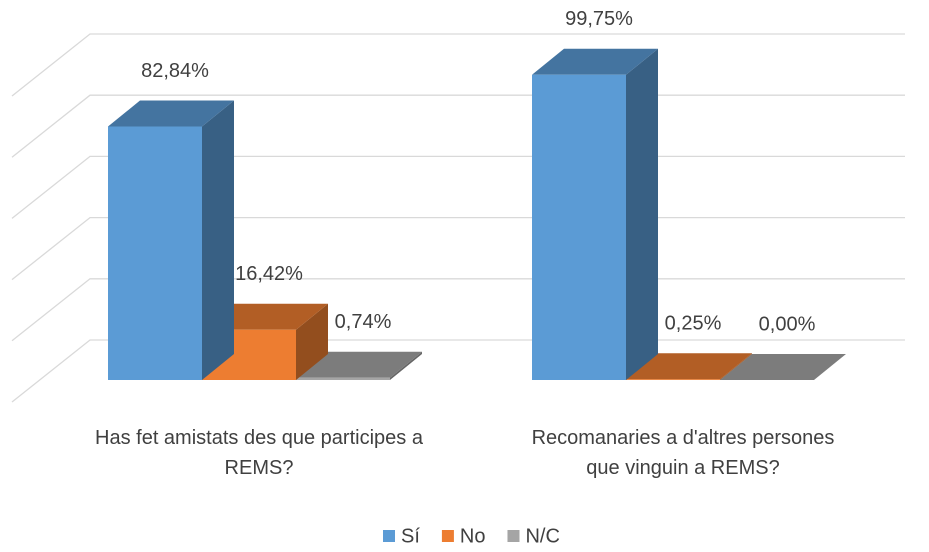  What do you see at coordinates (363, 322) in the screenshot?
I see `value-label: 0,74%` at bounding box center [363, 322].